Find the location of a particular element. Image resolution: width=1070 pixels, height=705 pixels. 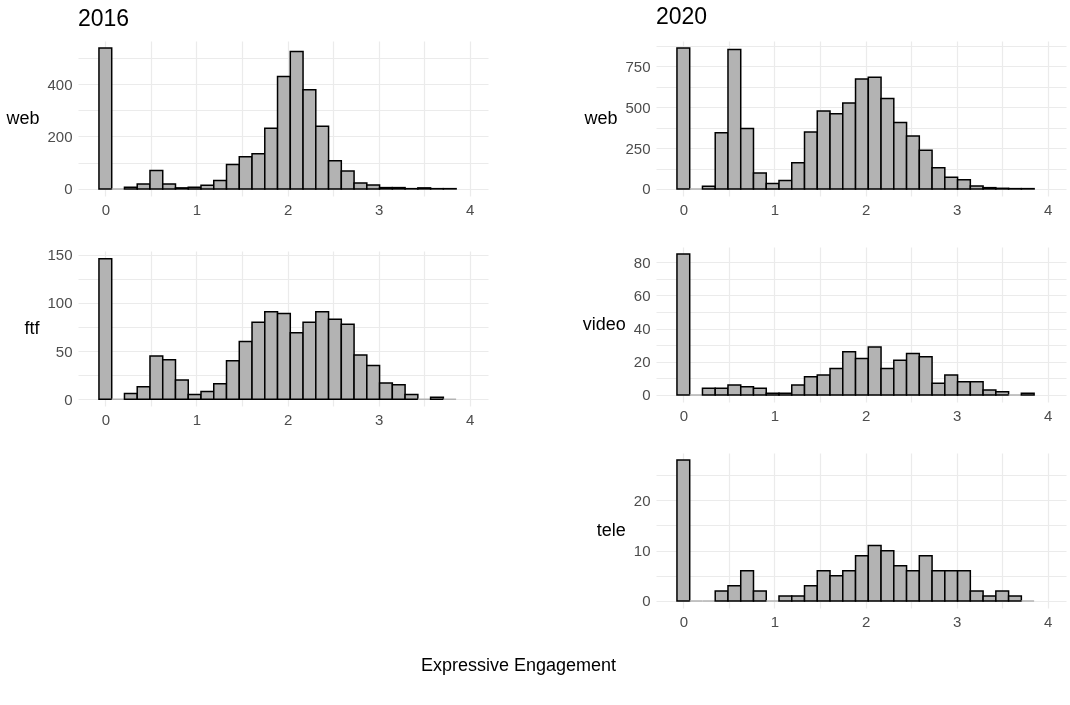

y-tick-label: 750 is located at coordinates (638, 66).